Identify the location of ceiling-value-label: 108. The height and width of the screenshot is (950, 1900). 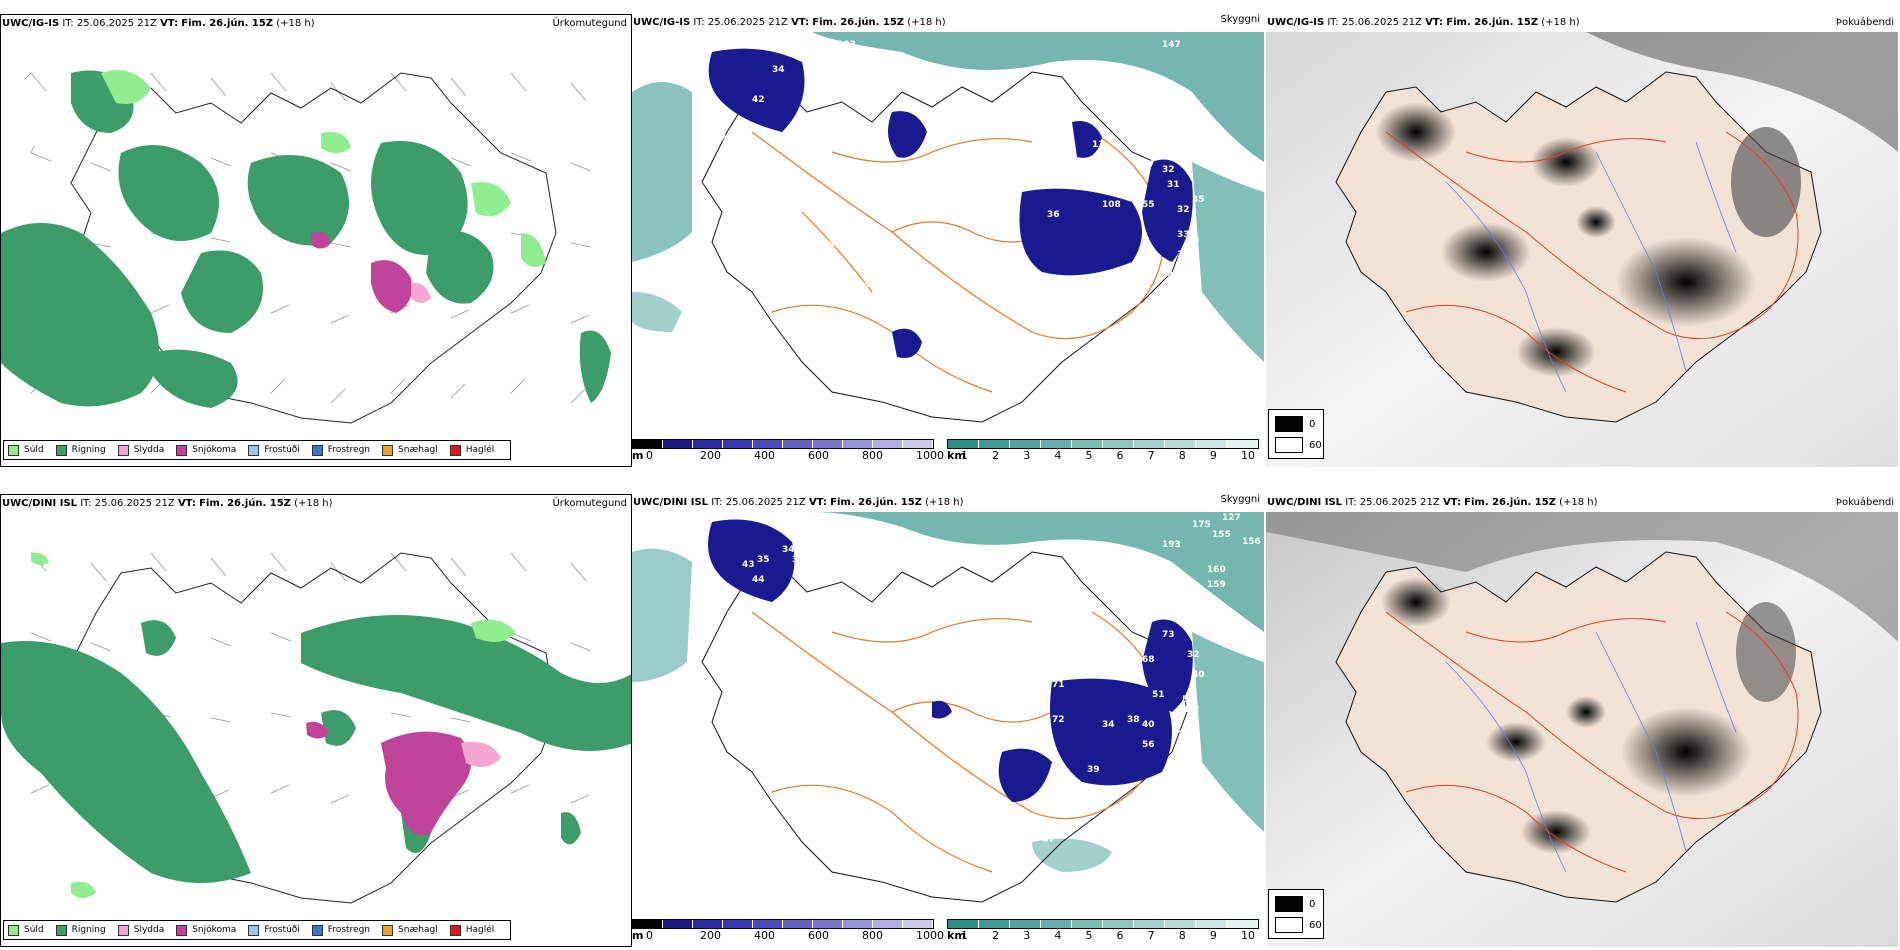
(1111, 205).